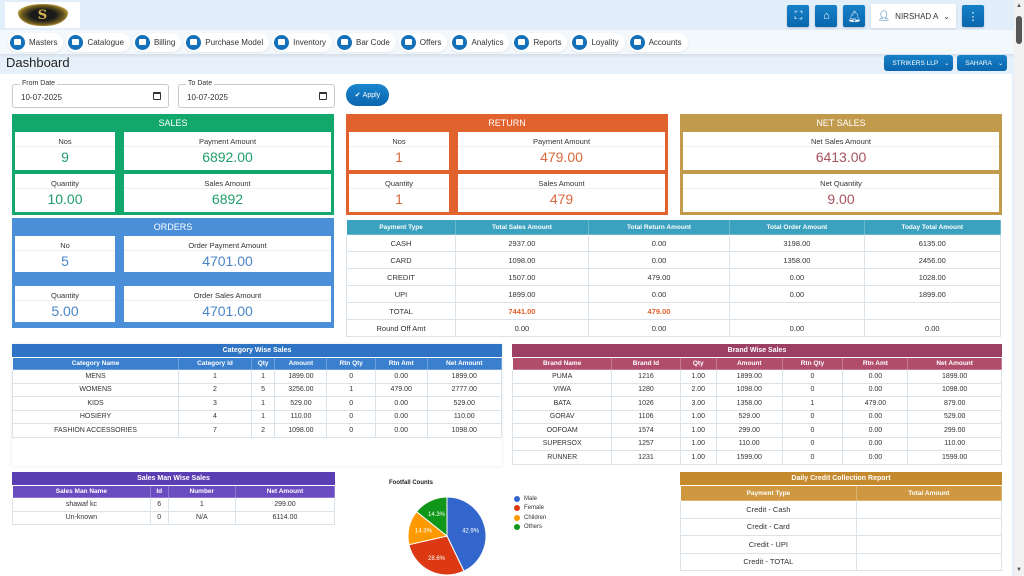  I want to click on home-button: ⌂, so click(826, 16).